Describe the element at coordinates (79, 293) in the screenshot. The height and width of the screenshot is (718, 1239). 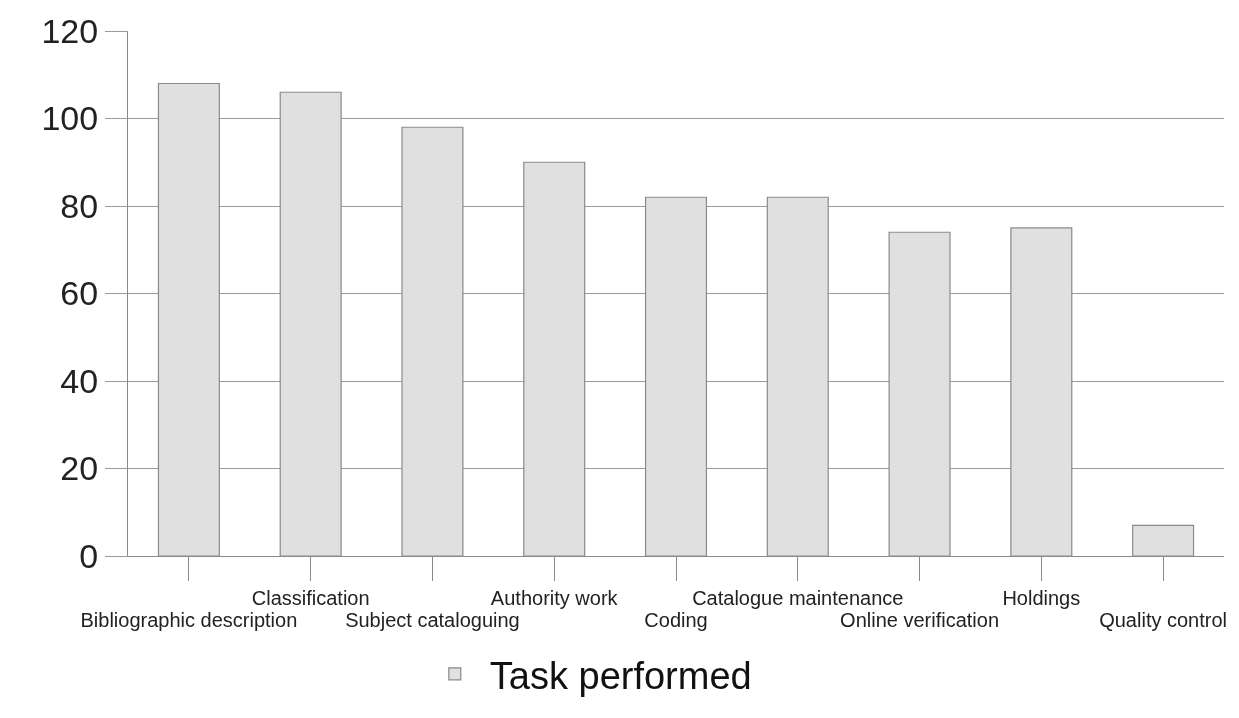
I see `y-tick-label: 60` at that location.